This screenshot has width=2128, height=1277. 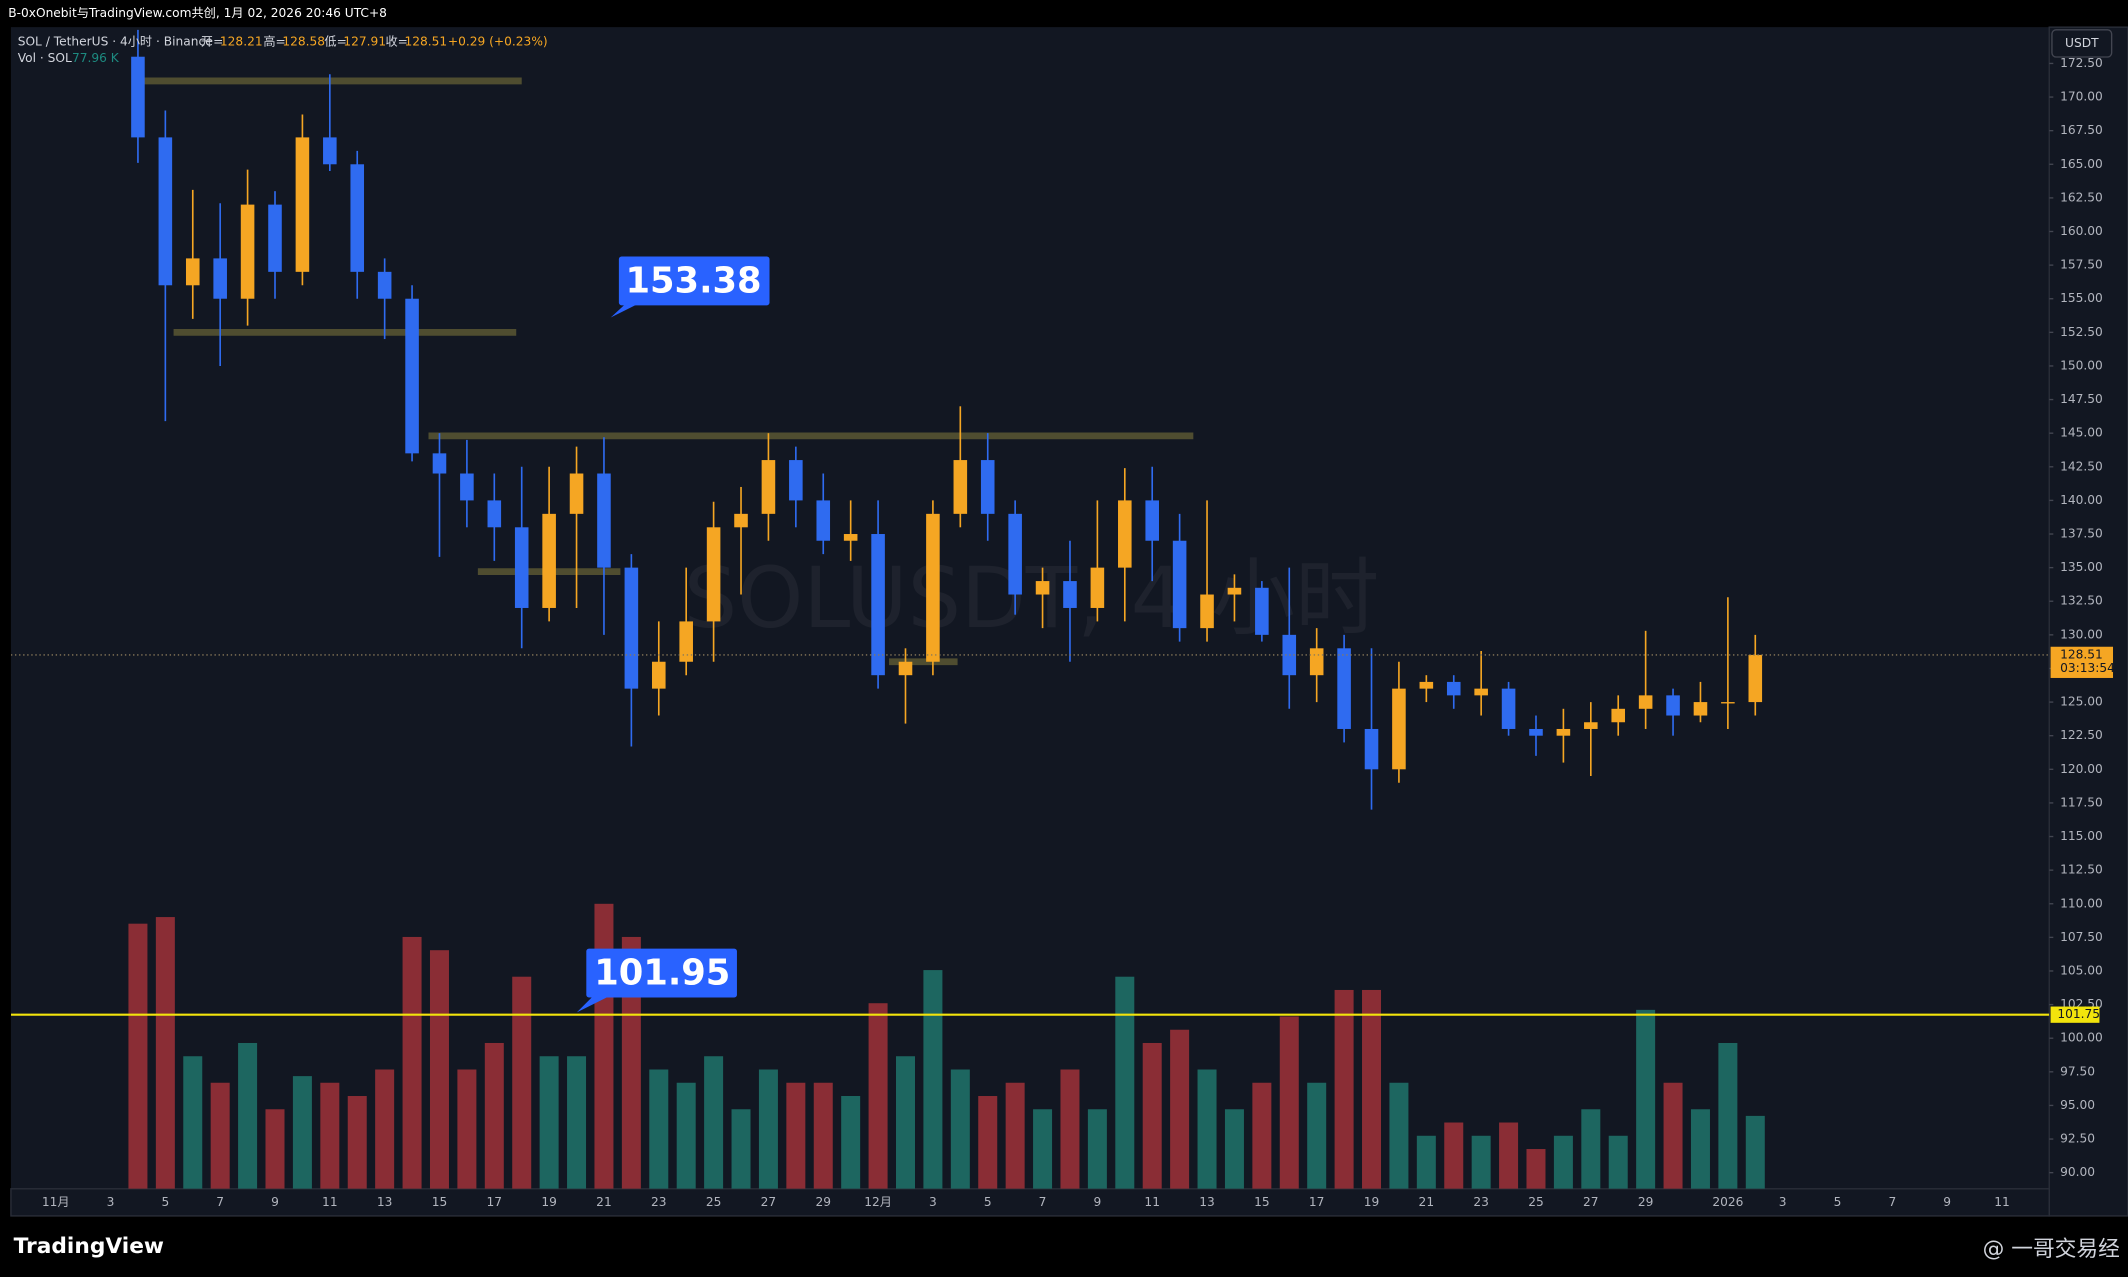 I want to click on y-tick-label: 92.50, so click(x=2077, y=1139).